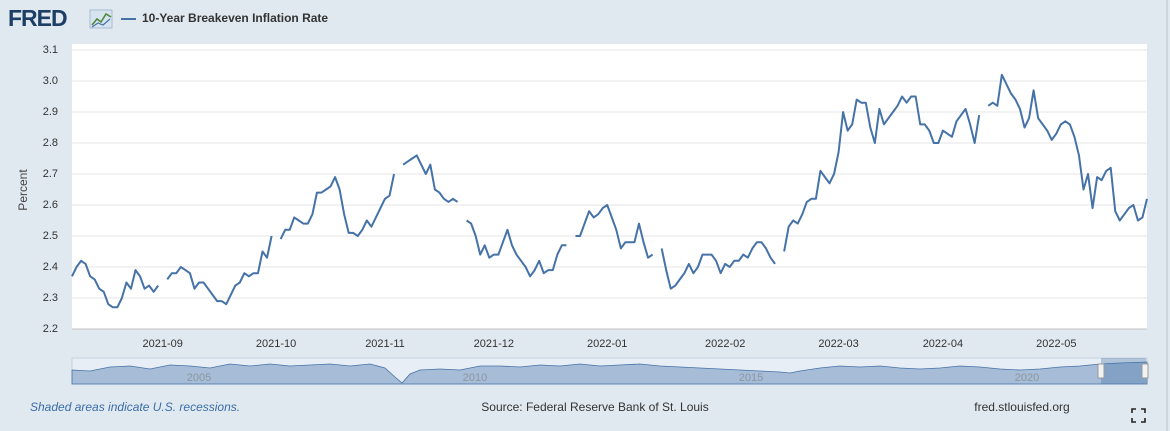 The image size is (1170, 431). What do you see at coordinates (135, 407) in the screenshot?
I see `recession-note: Shaded areas indicate U.S. recessions.` at bounding box center [135, 407].